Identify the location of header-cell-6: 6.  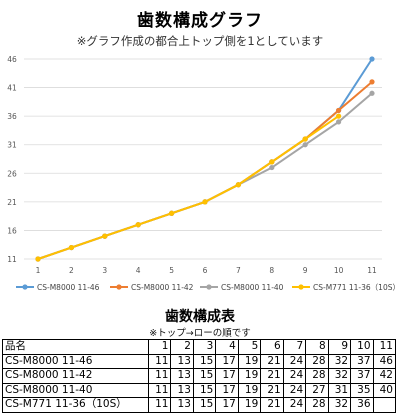
(272, 347).